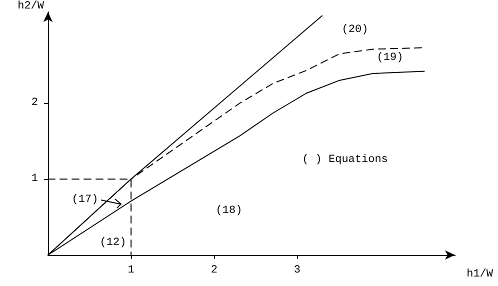 This screenshot has height=286, width=498. I want to click on y-axis-title: h2/W, so click(31, 6).